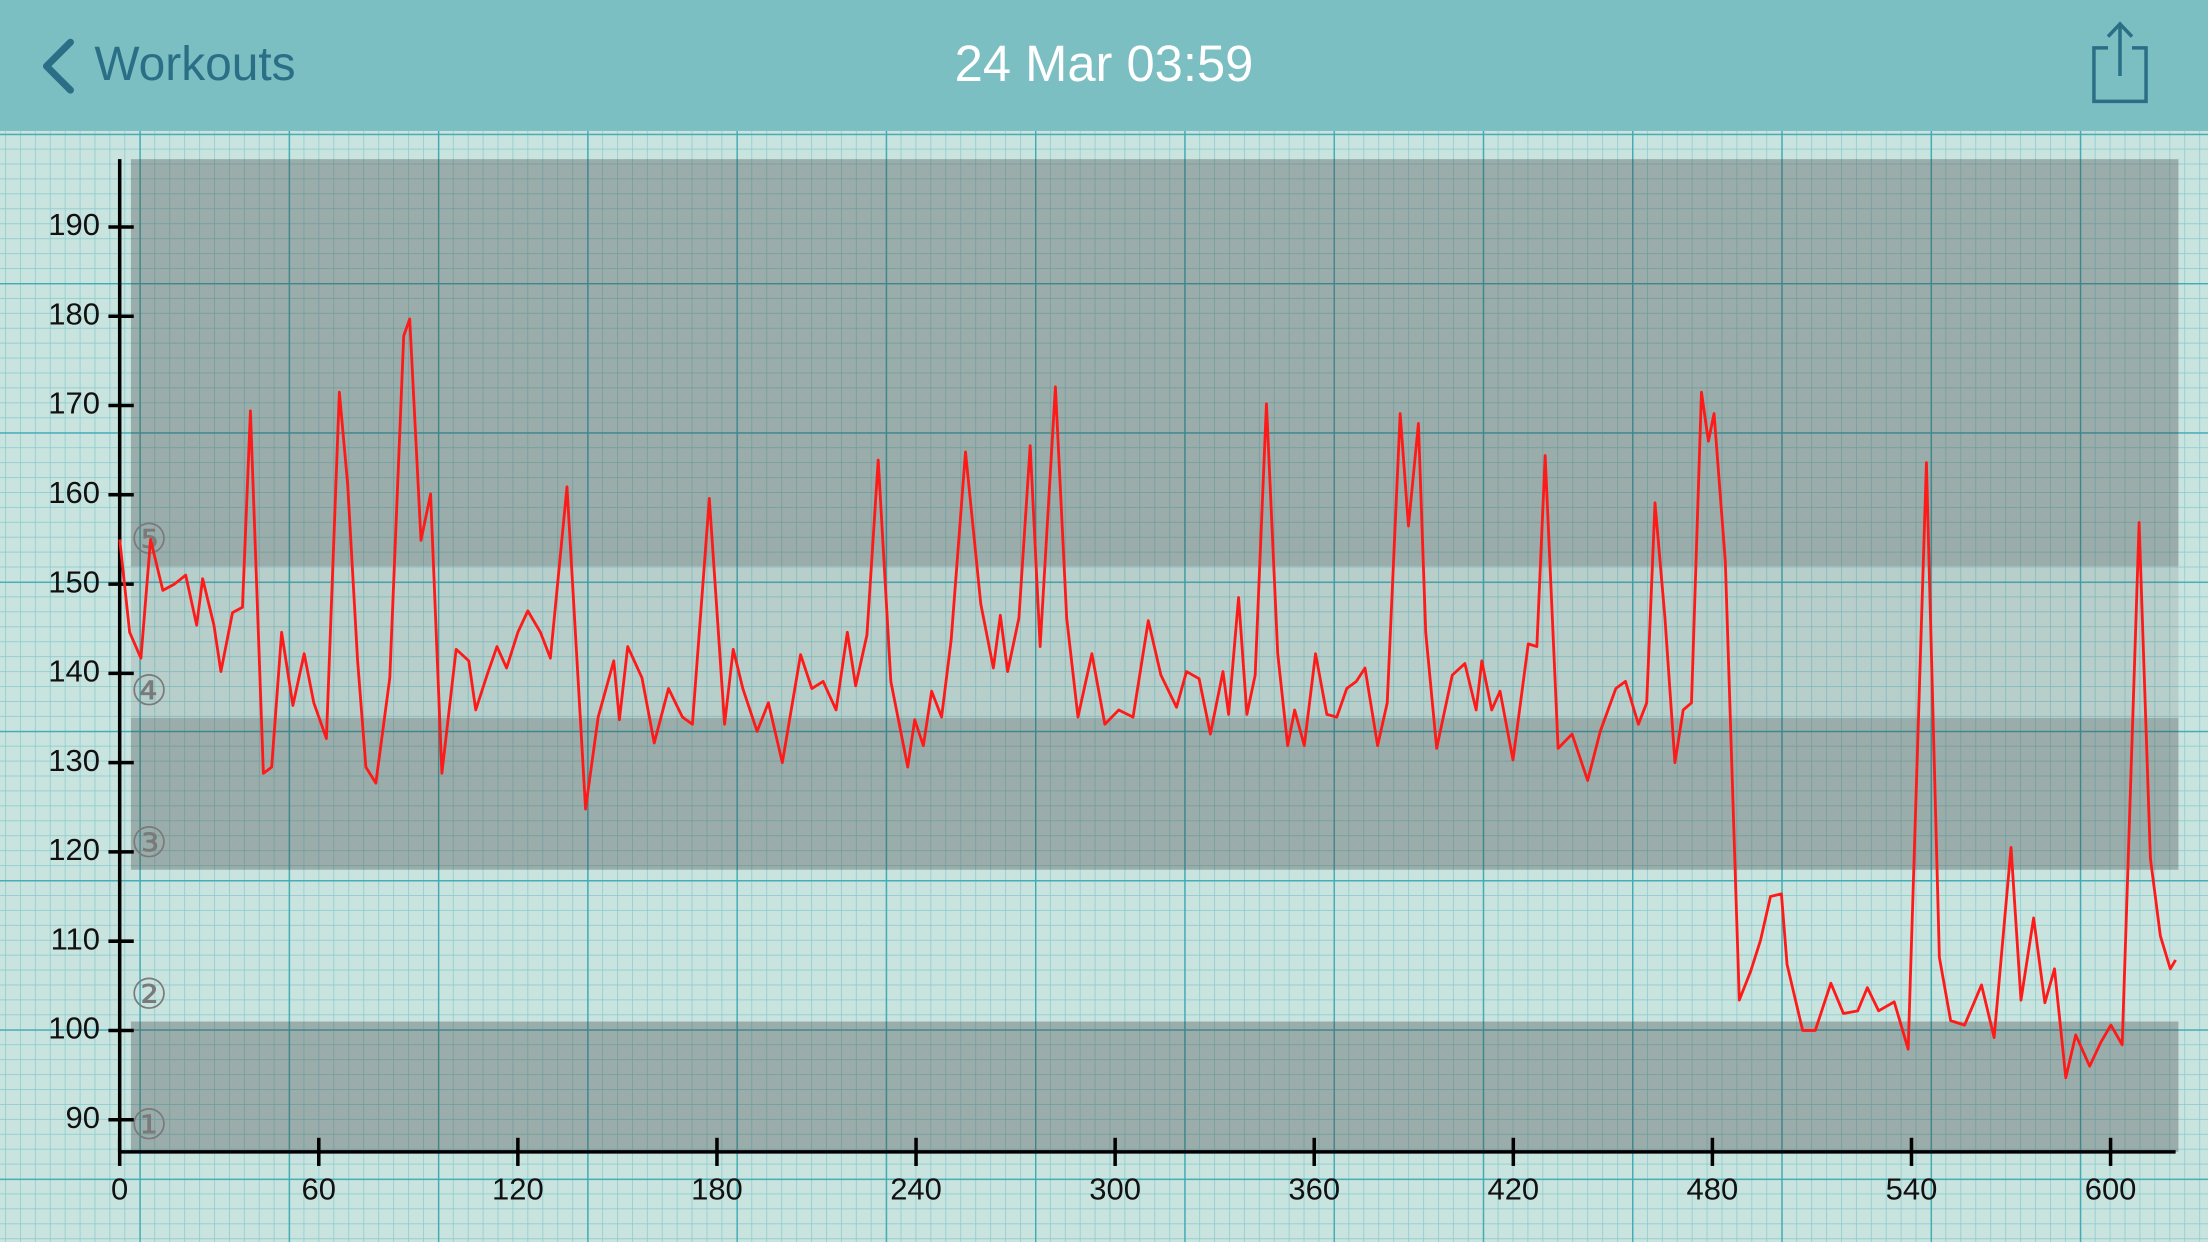 This screenshot has height=1242, width=2208. Describe the element at coordinates (74, 581) in the screenshot. I see `y-tick-label: 150` at that location.